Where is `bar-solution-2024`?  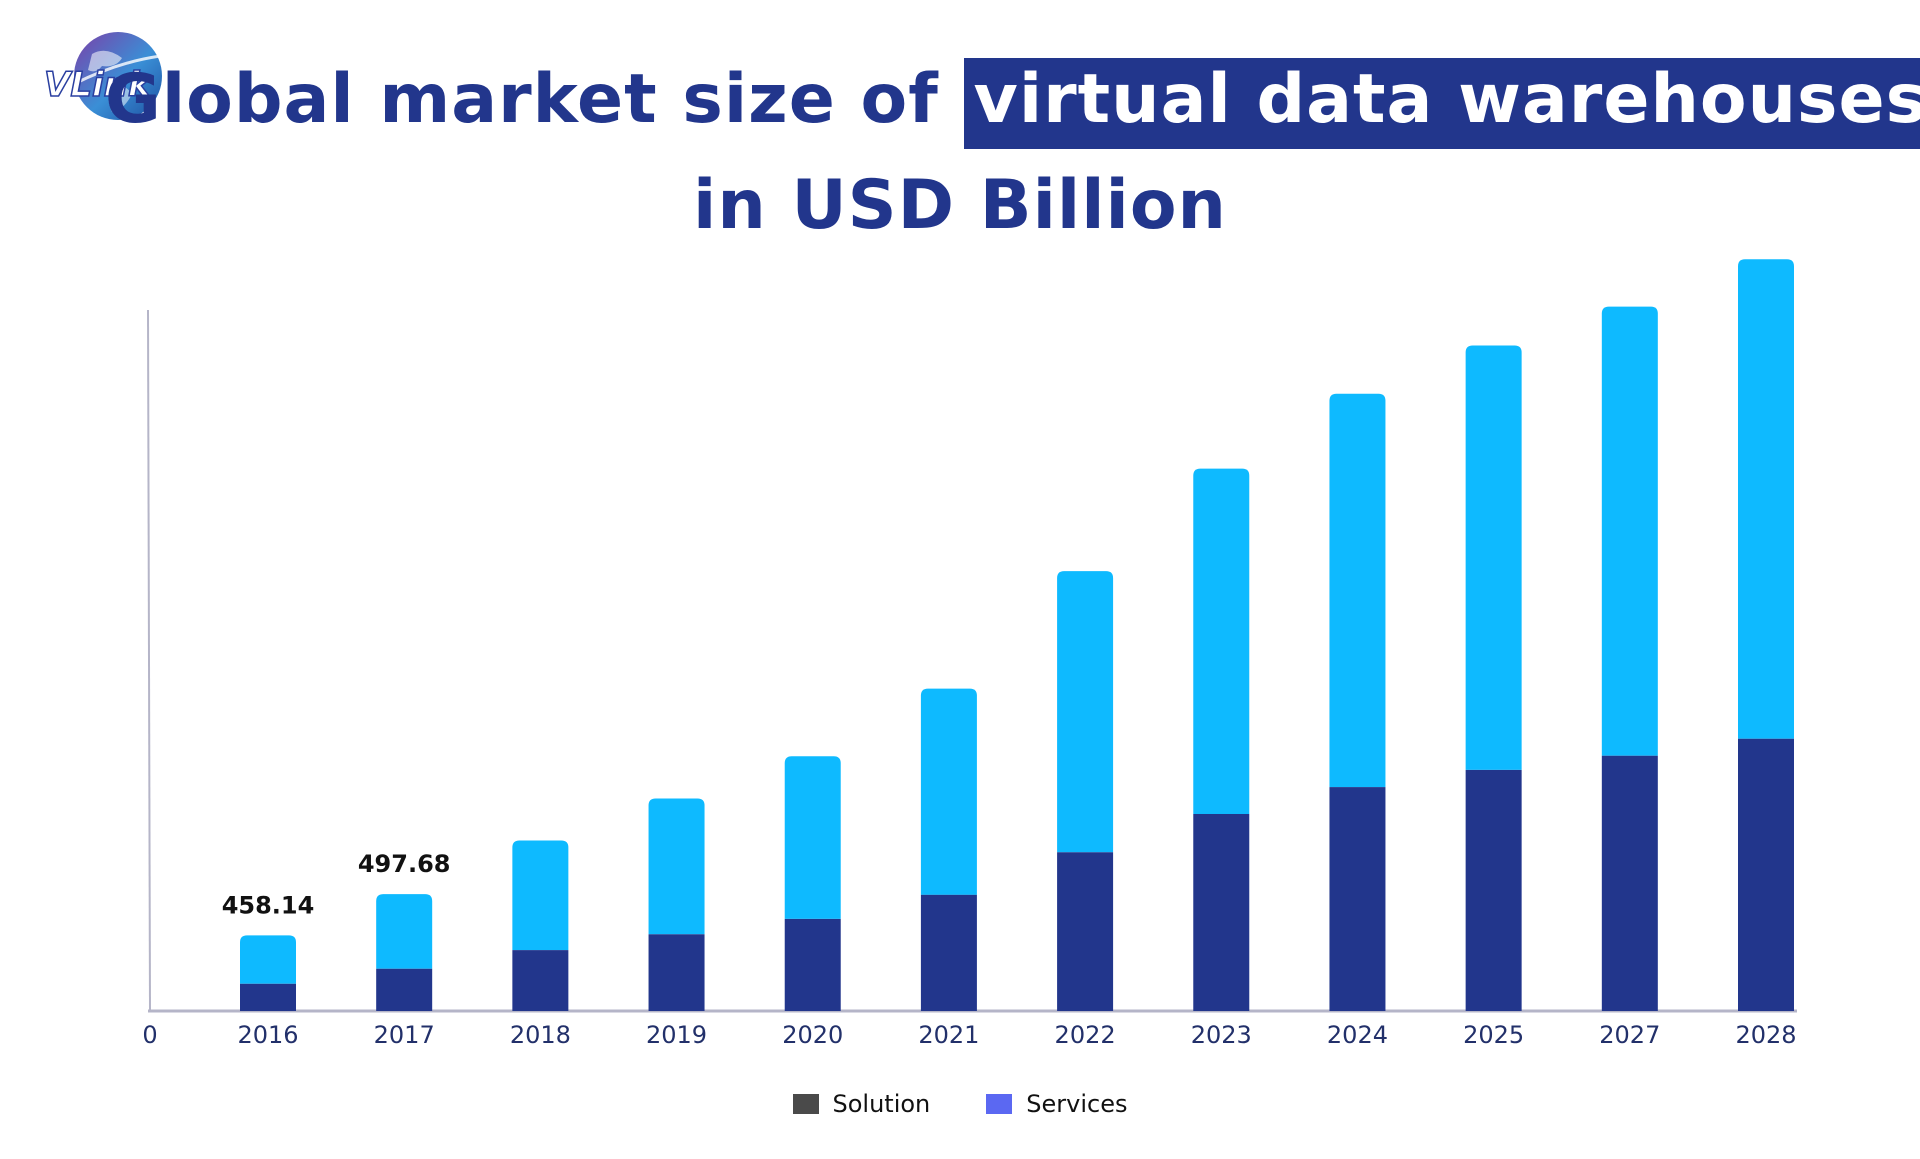 bar-solution-2024 is located at coordinates (1357, 899).